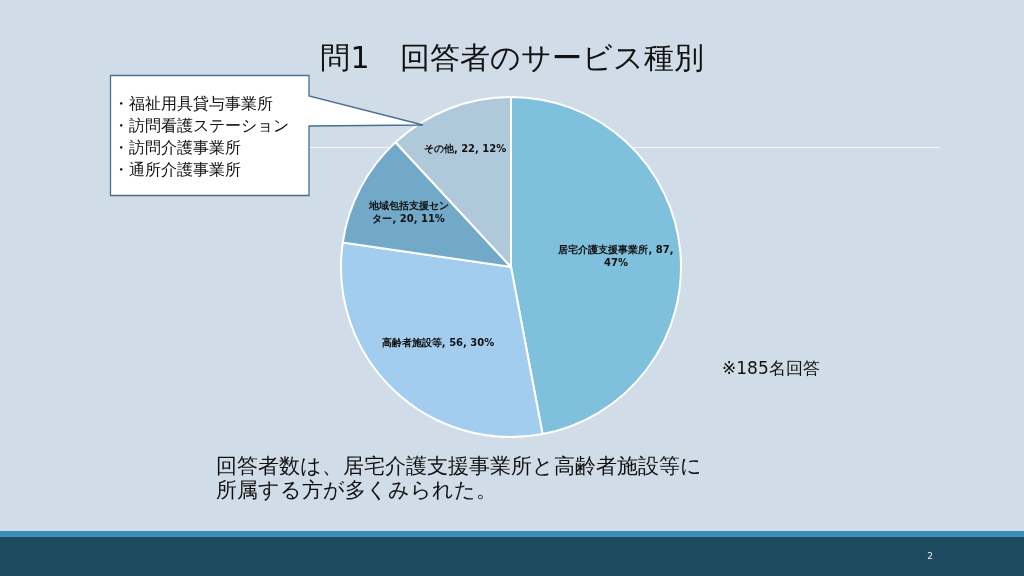  Describe the element at coordinates (465, 149) in the screenshot. I see `slice-label: その他, 22, 12%` at that location.